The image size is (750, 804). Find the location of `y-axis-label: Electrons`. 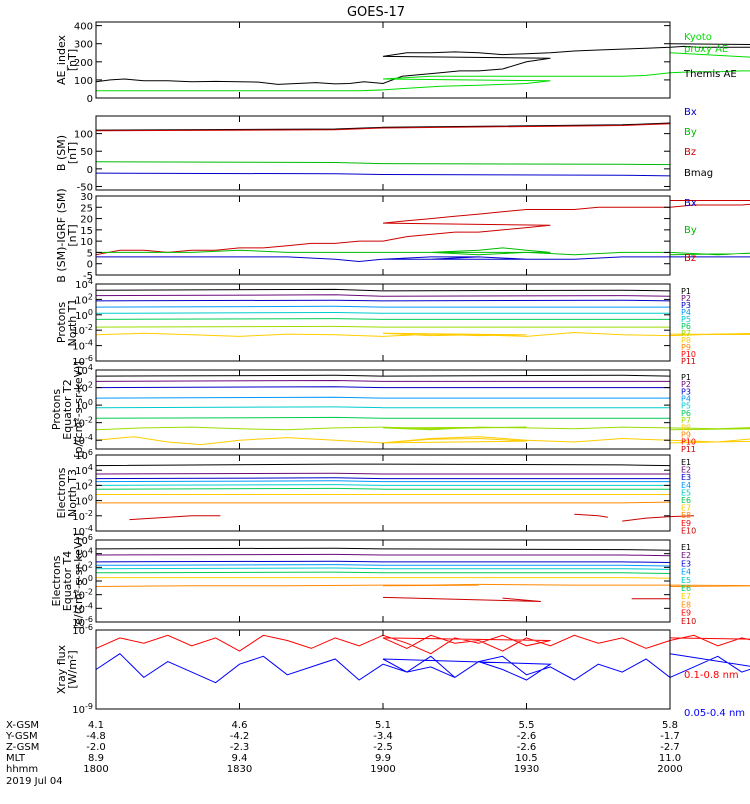

y-axis-label: Electrons is located at coordinates (61, 492).